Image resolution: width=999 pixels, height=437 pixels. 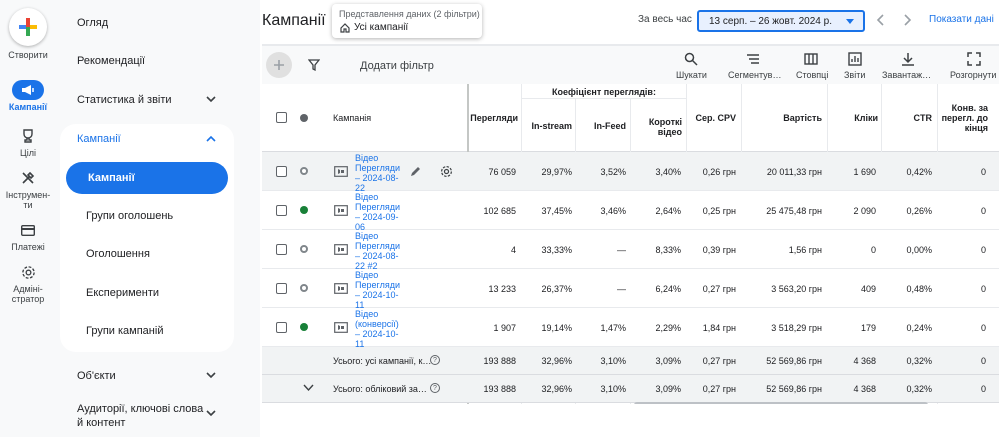 What do you see at coordinates (294, 20) in the screenshot?
I see `page-title: Кампанії` at bounding box center [294, 20].